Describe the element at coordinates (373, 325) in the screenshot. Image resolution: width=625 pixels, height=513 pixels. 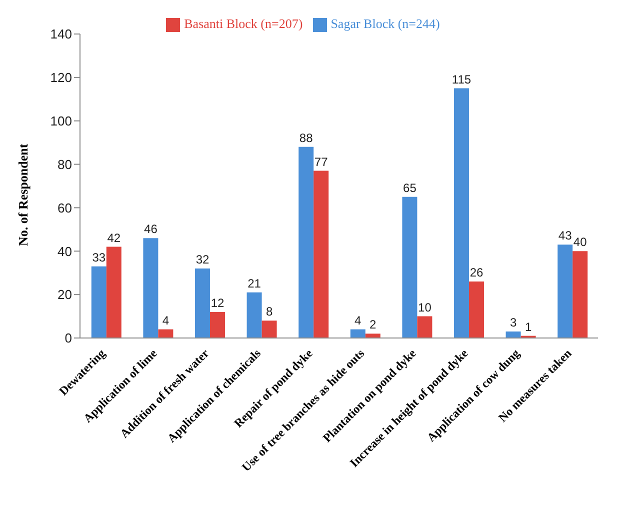
I see `data-label: 2` at that location.